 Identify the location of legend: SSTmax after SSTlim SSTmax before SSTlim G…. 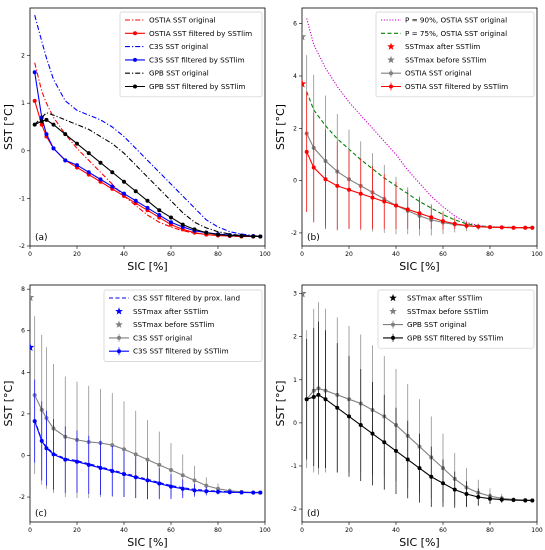
(456, 319).